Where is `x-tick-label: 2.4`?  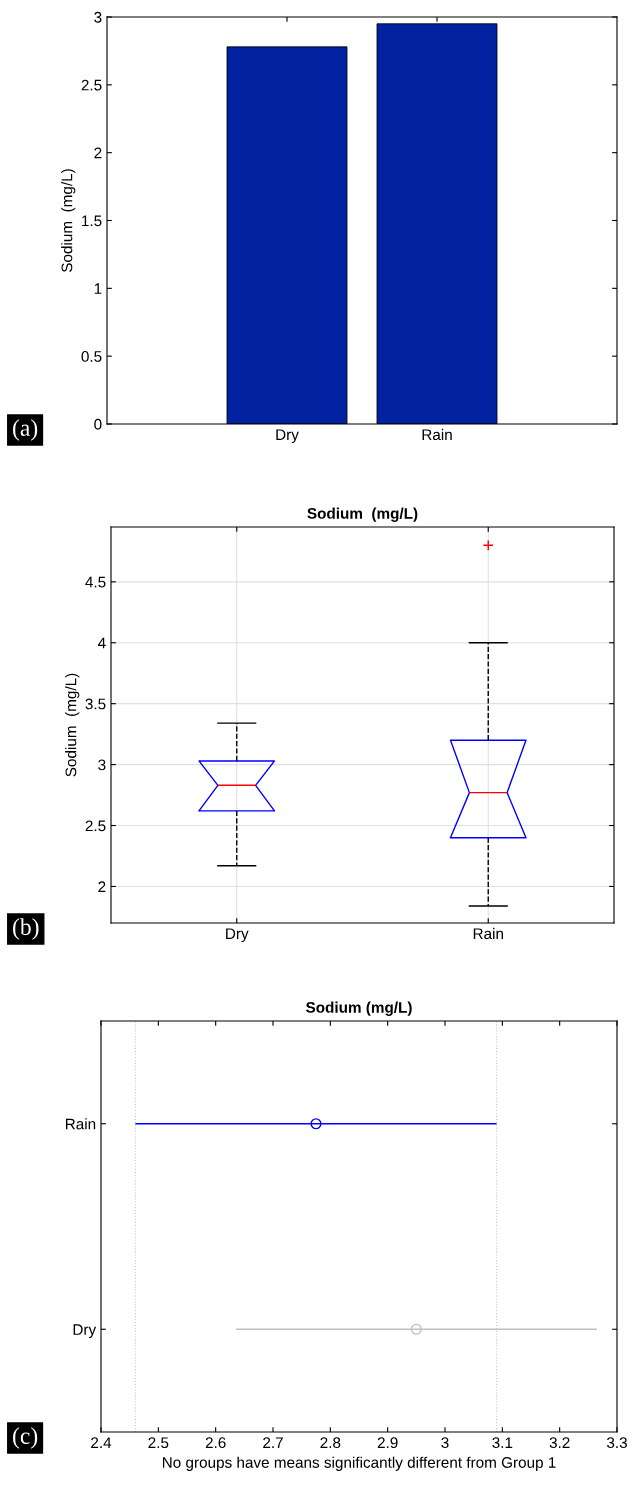 x-tick-label: 2.4 is located at coordinates (101, 1442).